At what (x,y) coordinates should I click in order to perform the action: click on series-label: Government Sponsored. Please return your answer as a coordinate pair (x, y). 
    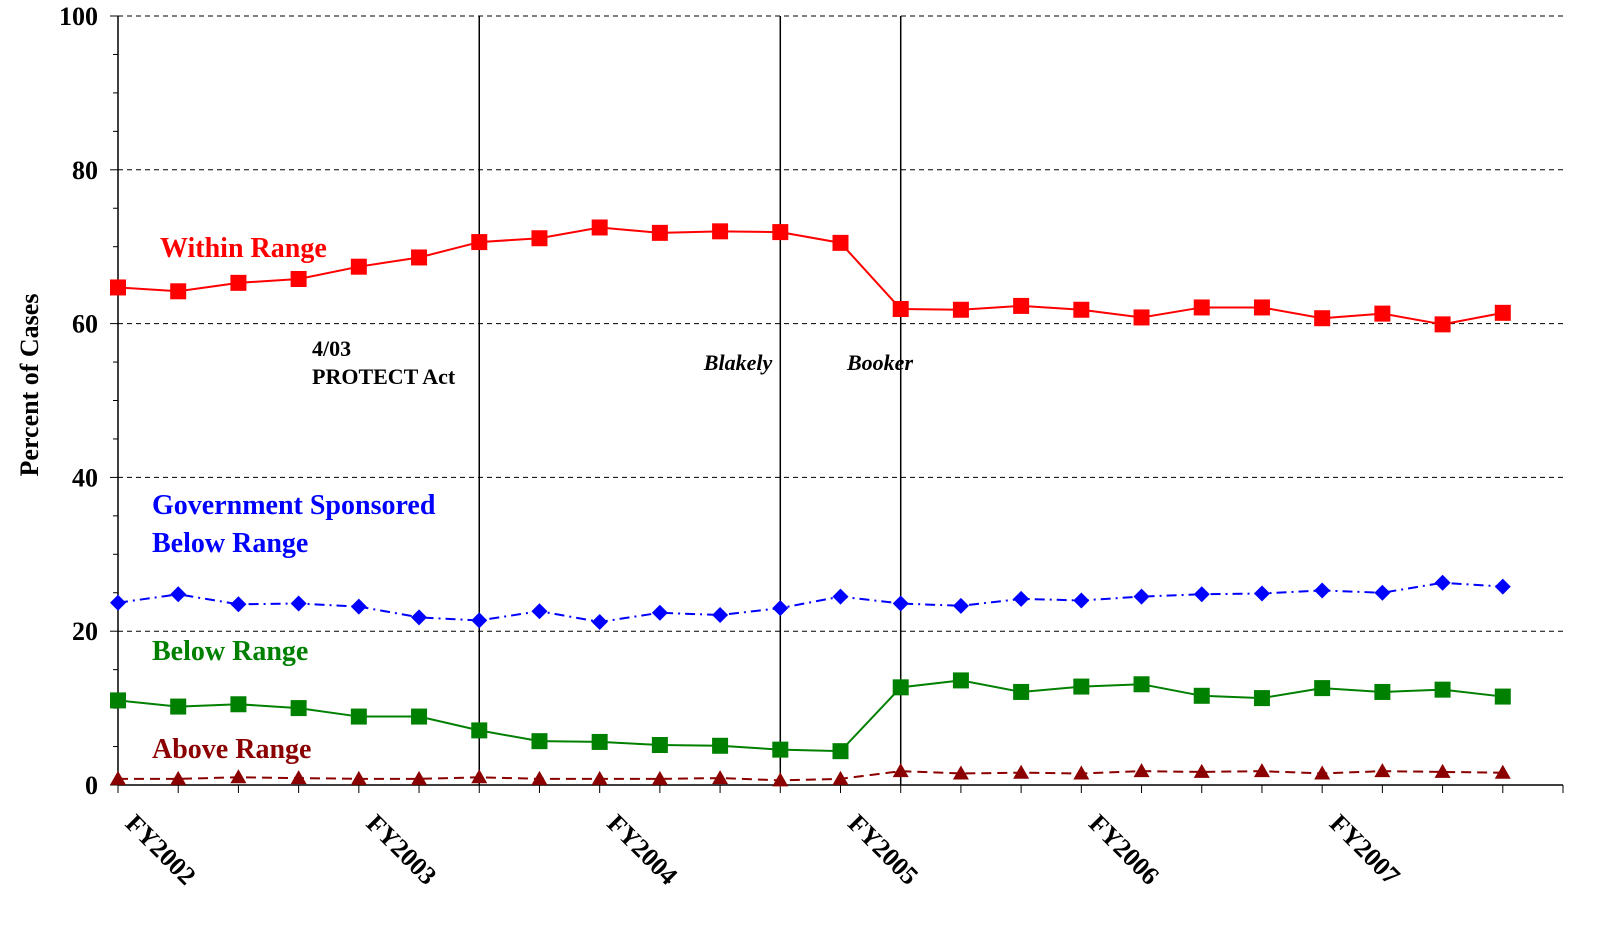
    Looking at the image, I should click on (294, 505).